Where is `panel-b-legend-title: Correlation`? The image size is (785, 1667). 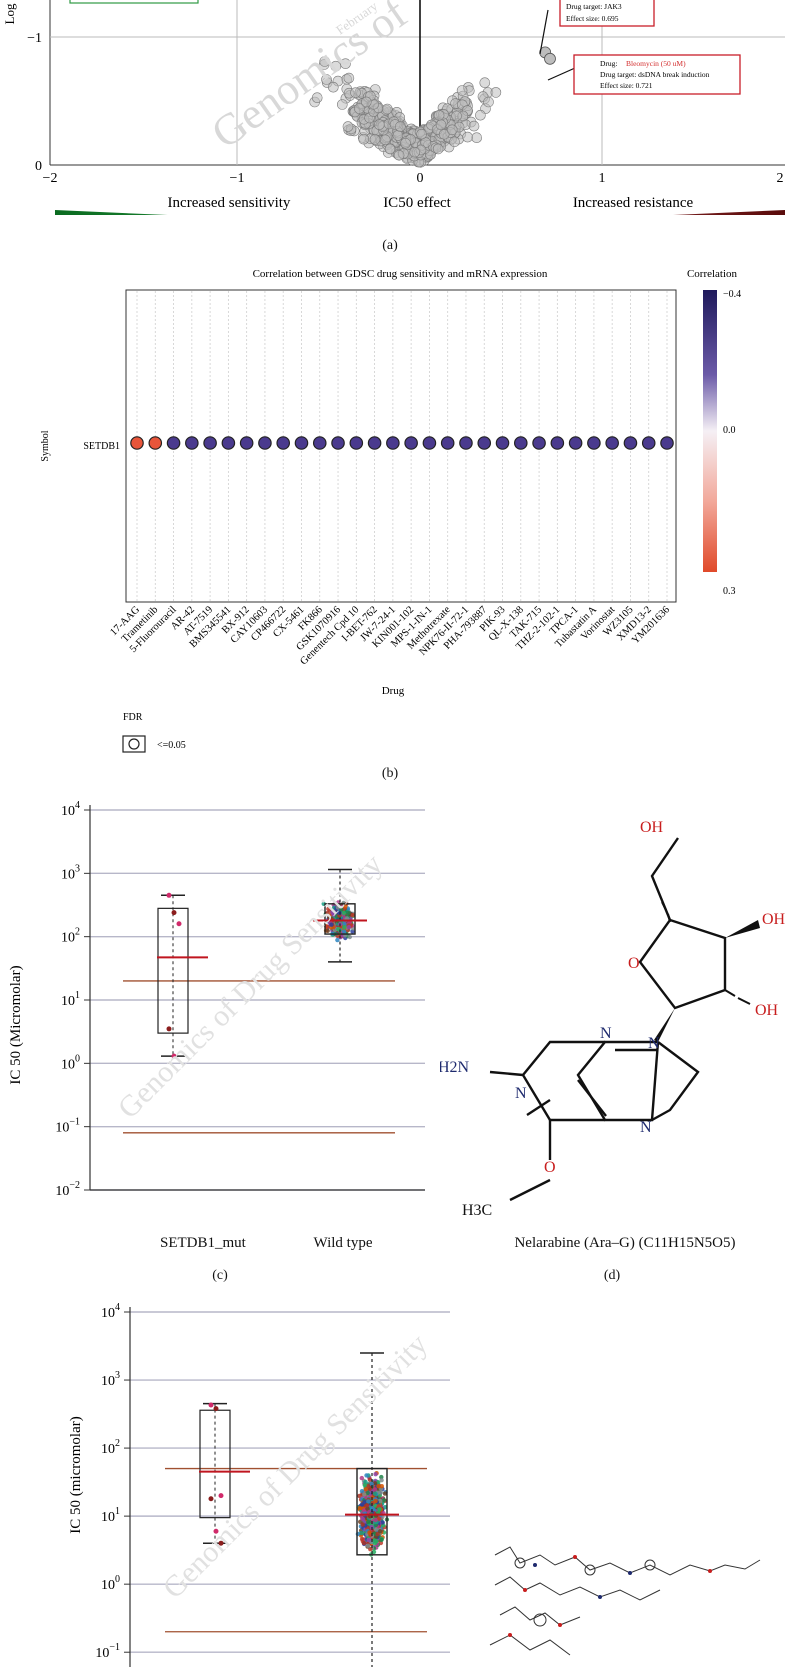
panel-b-legend-title: Correlation is located at coordinates (712, 274).